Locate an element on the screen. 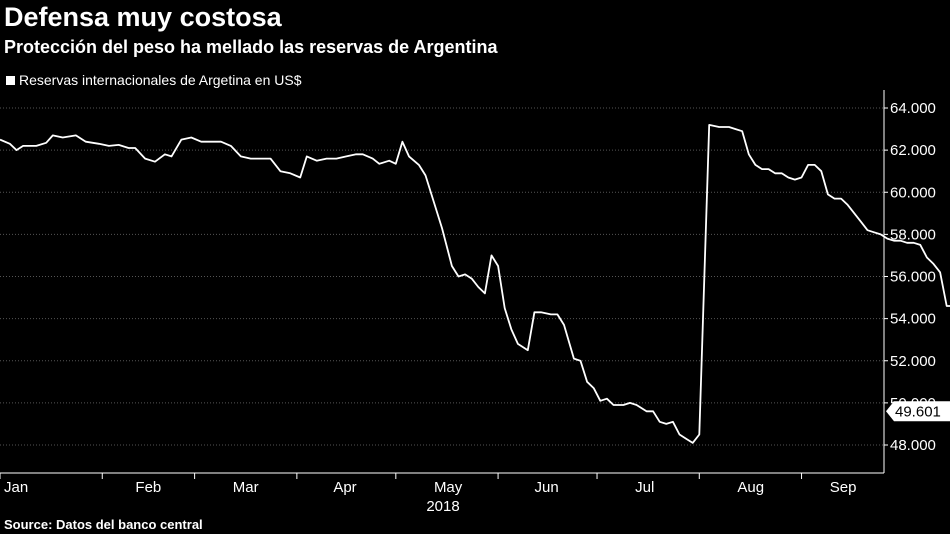 This screenshot has height=534, width=950. y-tick-label: 56.000 is located at coordinates (913, 277).